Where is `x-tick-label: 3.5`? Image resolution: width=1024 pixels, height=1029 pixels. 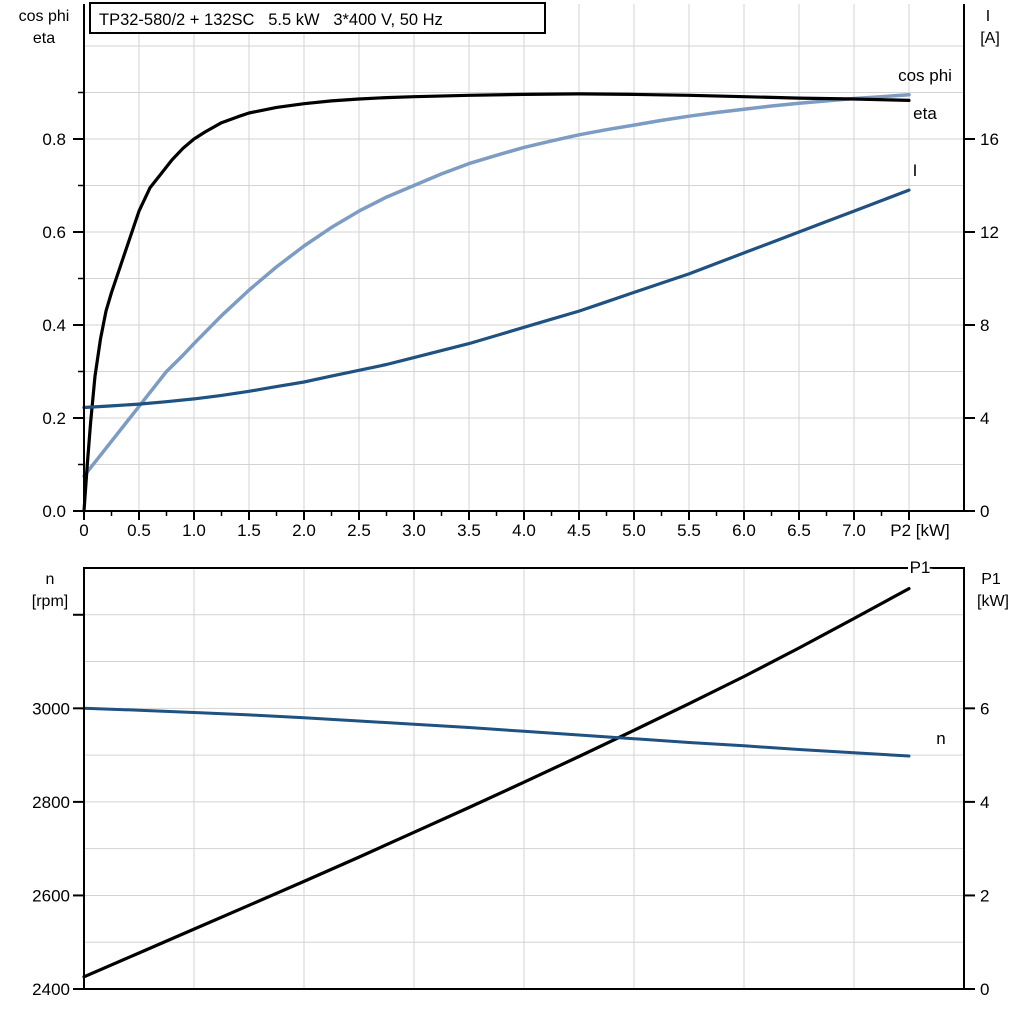
x-tick-label: 3.5 is located at coordinates (469, 530).